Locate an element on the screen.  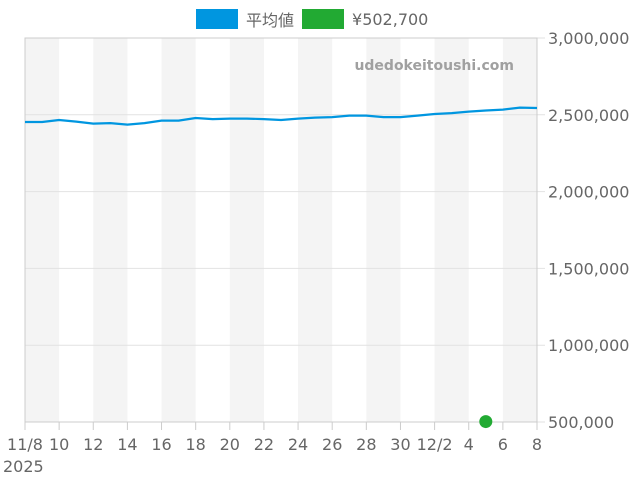
x-tick-label: 16 is located at coordinates (161, 444).